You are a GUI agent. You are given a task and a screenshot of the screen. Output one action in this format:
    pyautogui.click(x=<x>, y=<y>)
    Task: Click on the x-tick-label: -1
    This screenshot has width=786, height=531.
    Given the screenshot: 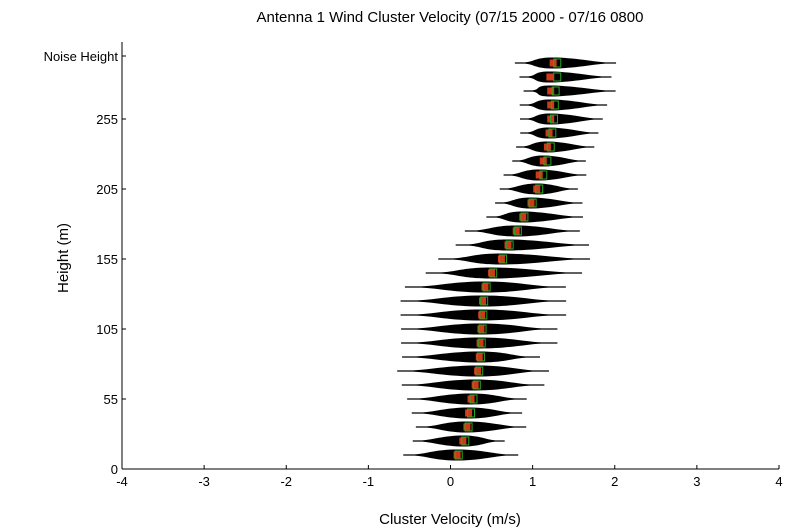 What is the action you would take?
    pyautogui.click(x=369, y=481)
    